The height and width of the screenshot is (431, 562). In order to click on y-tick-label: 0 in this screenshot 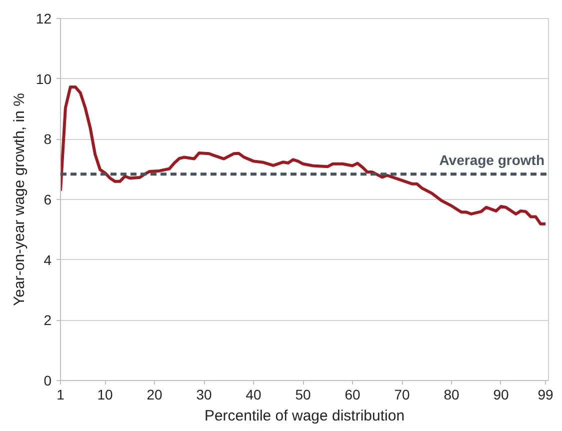, I will do `click(48, 380)`.